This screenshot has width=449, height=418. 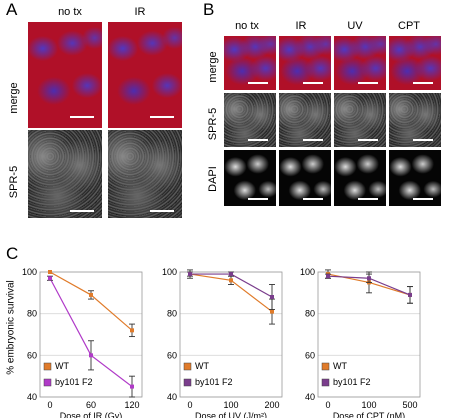 I want to click on panel-b-row-merge: merge, so click(x=213, y=67).